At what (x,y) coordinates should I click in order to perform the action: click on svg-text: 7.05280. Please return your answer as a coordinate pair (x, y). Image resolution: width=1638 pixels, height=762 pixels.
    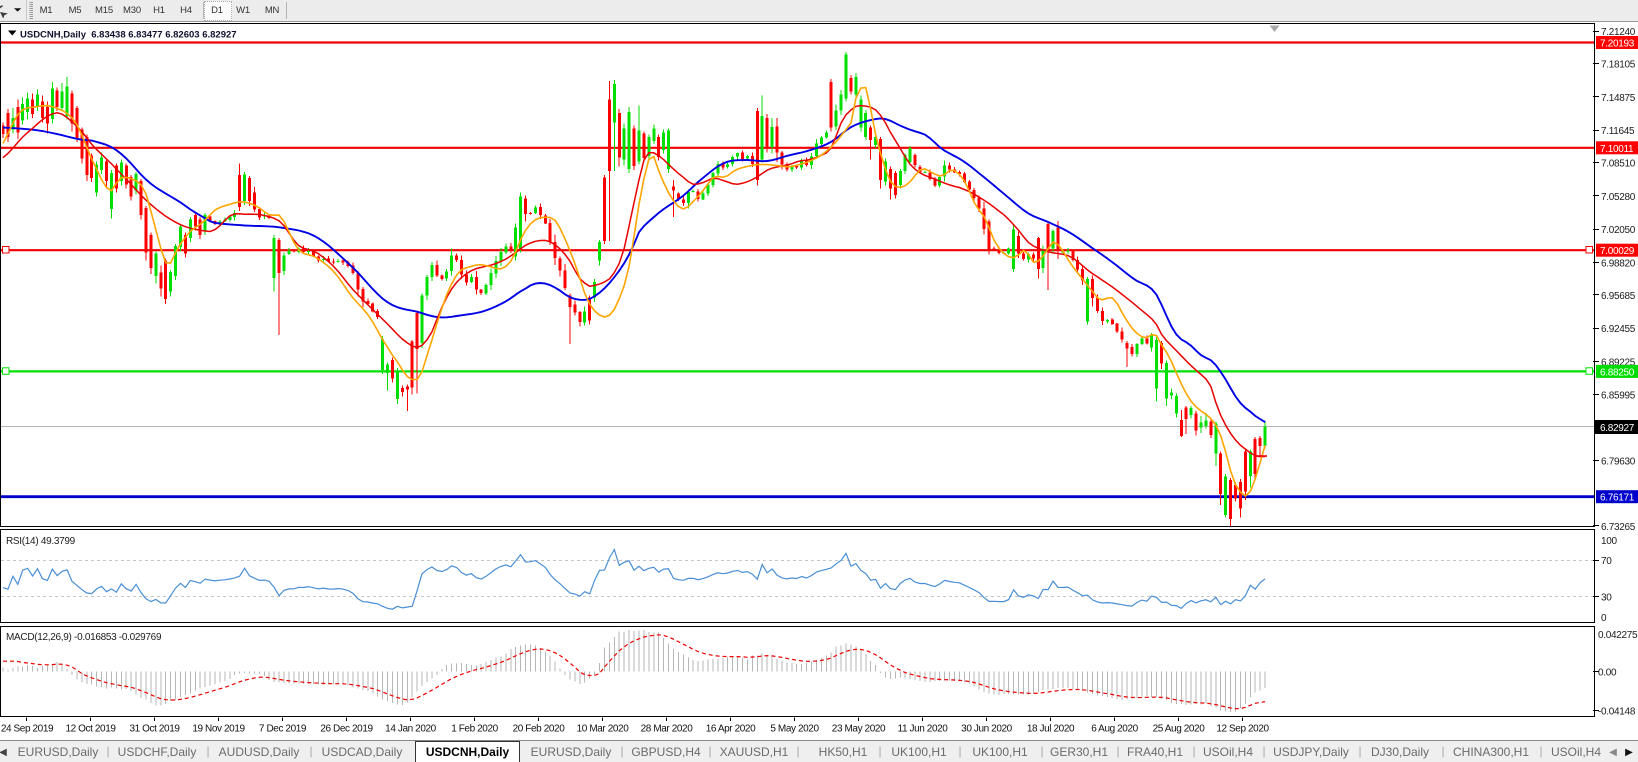
    Looking at the image, I should click on (1618, 197).